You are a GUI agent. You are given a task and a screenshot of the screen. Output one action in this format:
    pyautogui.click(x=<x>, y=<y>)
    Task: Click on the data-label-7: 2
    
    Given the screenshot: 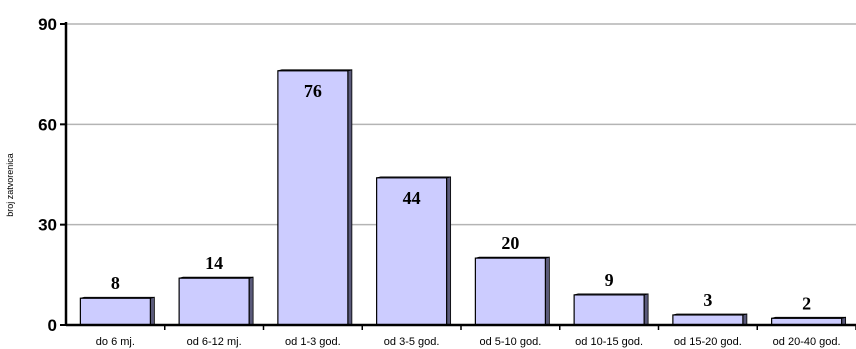 What is the action you would take?
    pyautogui.click(x=806, y=303)
    